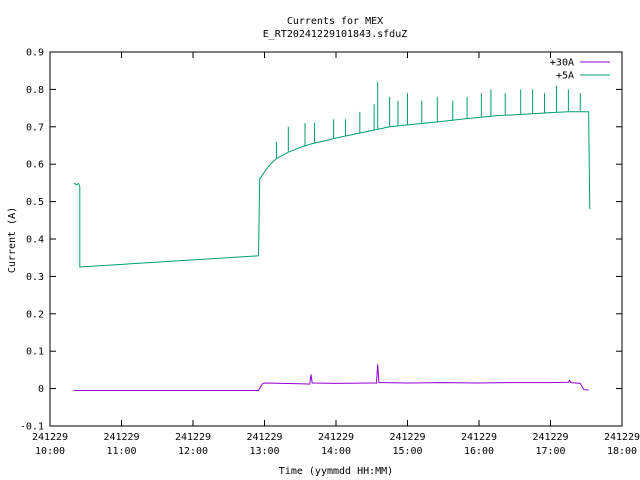 The height and width of the screenshot is (480, 640). Describe the element at coordinates (562, 63) in the screenshot. I see `legend-label: +30A` at that location.